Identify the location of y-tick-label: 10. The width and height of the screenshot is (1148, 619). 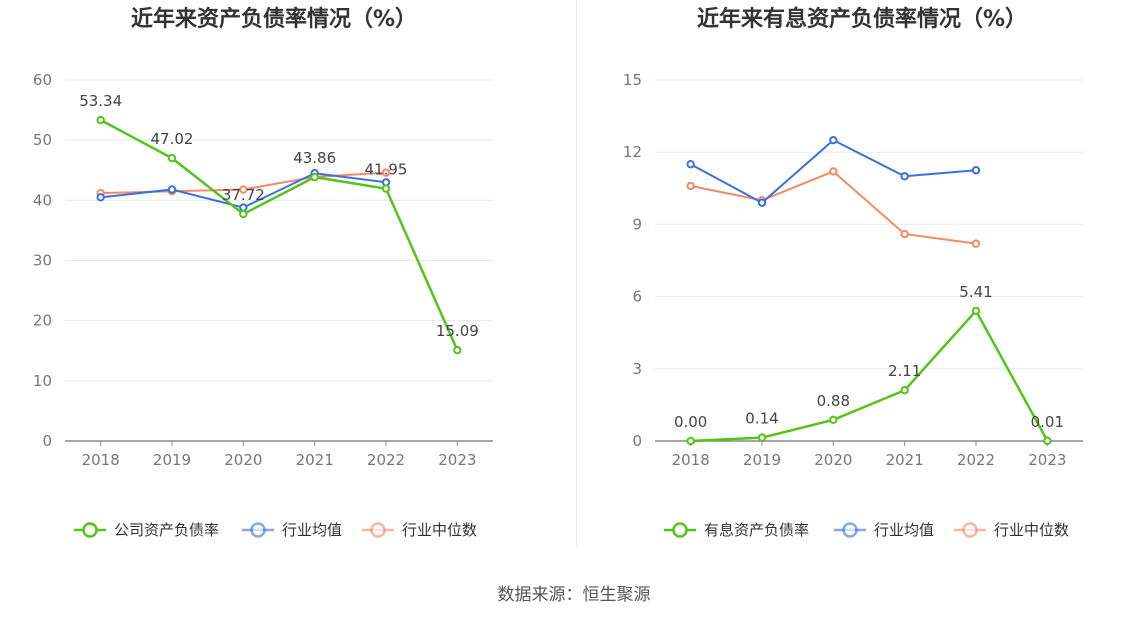
(42, 381).